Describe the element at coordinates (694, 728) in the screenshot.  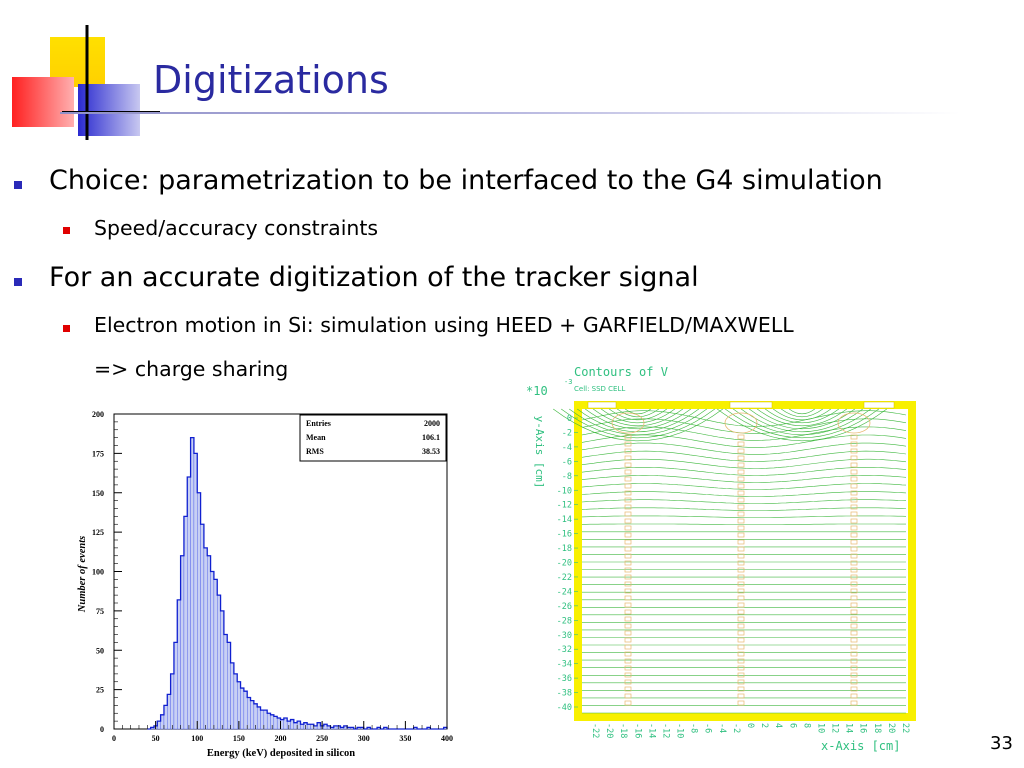
I see `x-tick-label: -8` at that location.